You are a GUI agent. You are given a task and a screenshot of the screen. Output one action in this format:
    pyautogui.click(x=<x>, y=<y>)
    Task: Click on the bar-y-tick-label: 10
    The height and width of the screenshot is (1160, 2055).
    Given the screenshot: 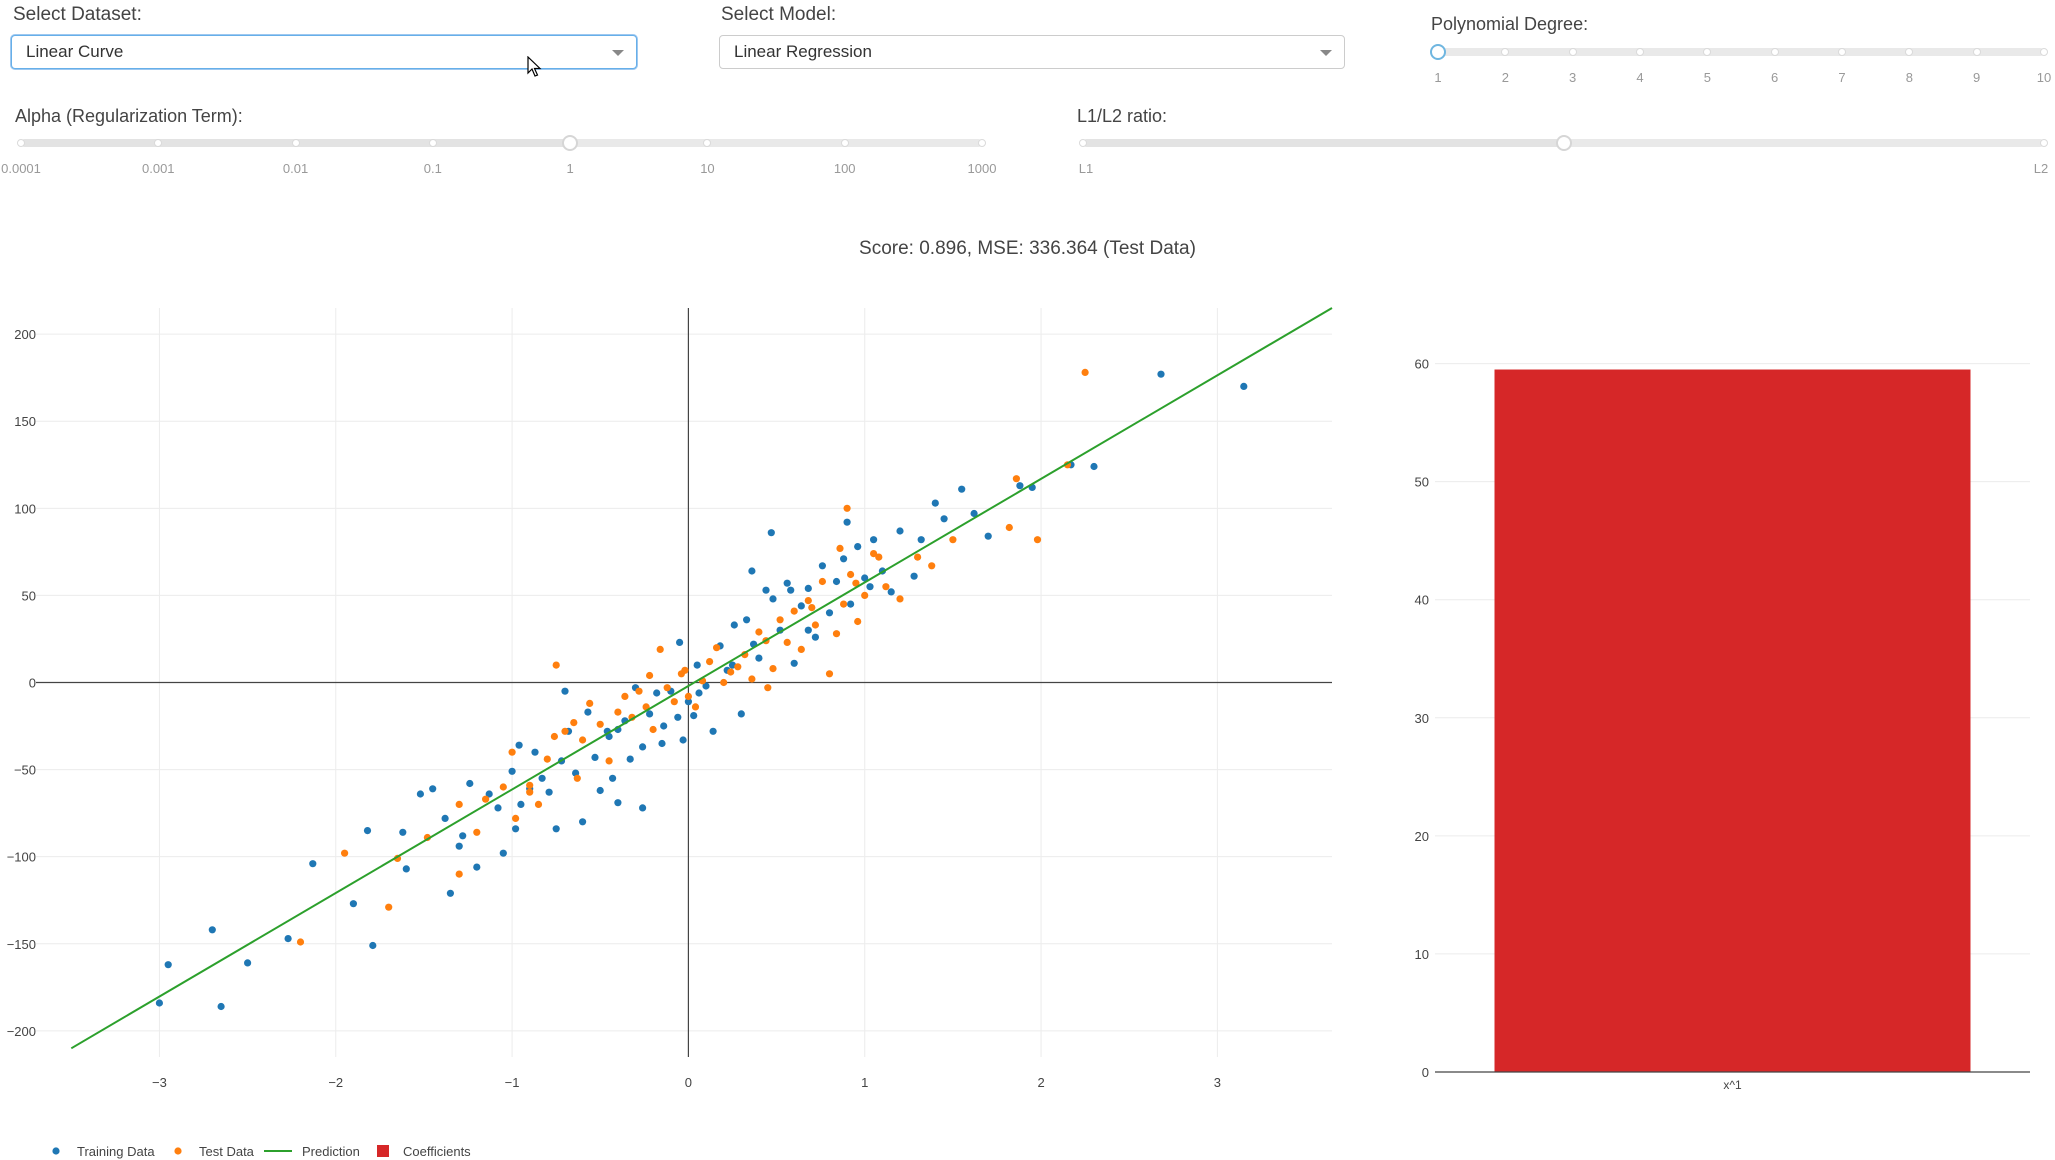 What is the action you would take?
    pyautogui.click(x=1422, y=954)
    